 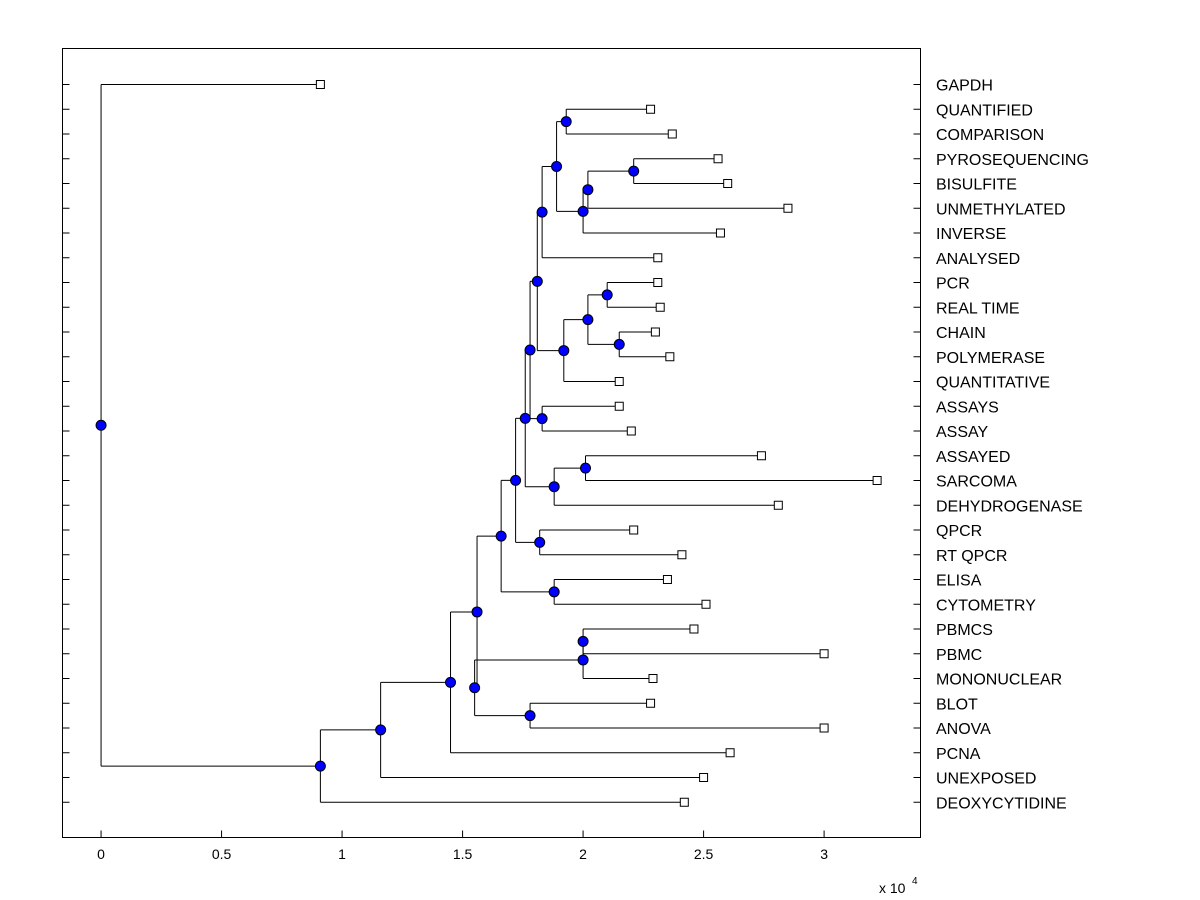 I want to click on leaf-label: PBMCS, so click(x=964, y=630).